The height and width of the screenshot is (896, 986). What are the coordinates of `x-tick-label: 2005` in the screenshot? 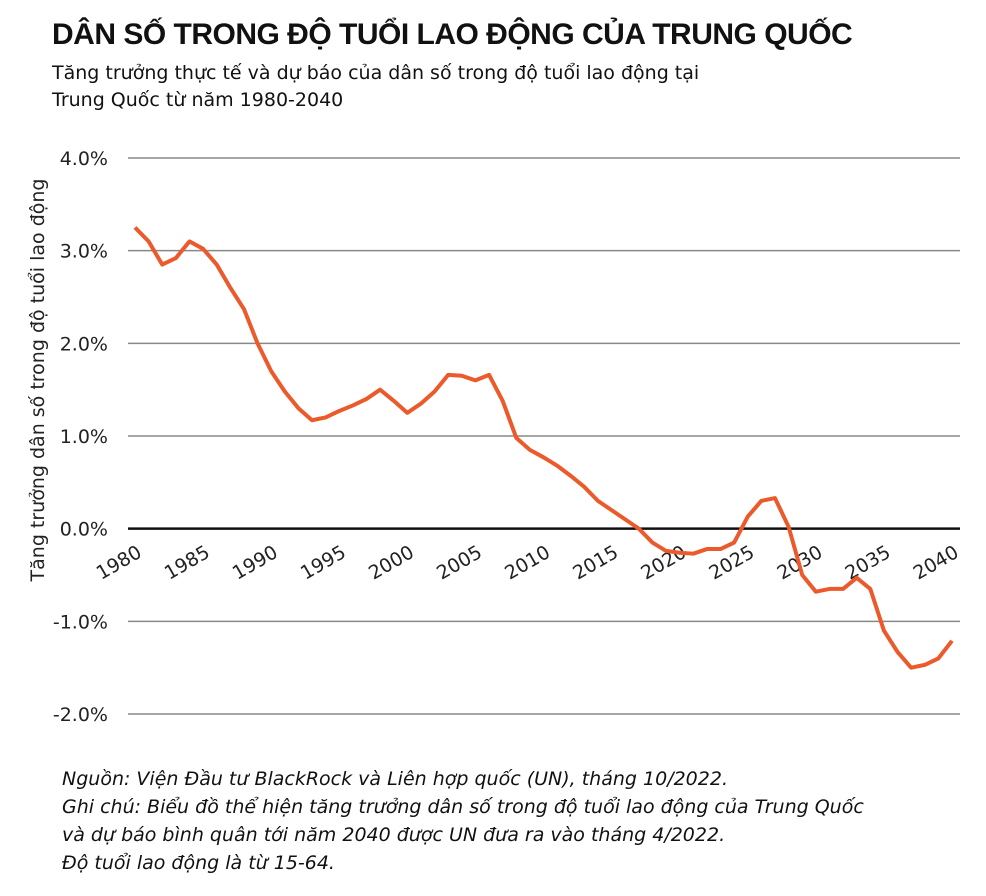 It's located at (459, 562).